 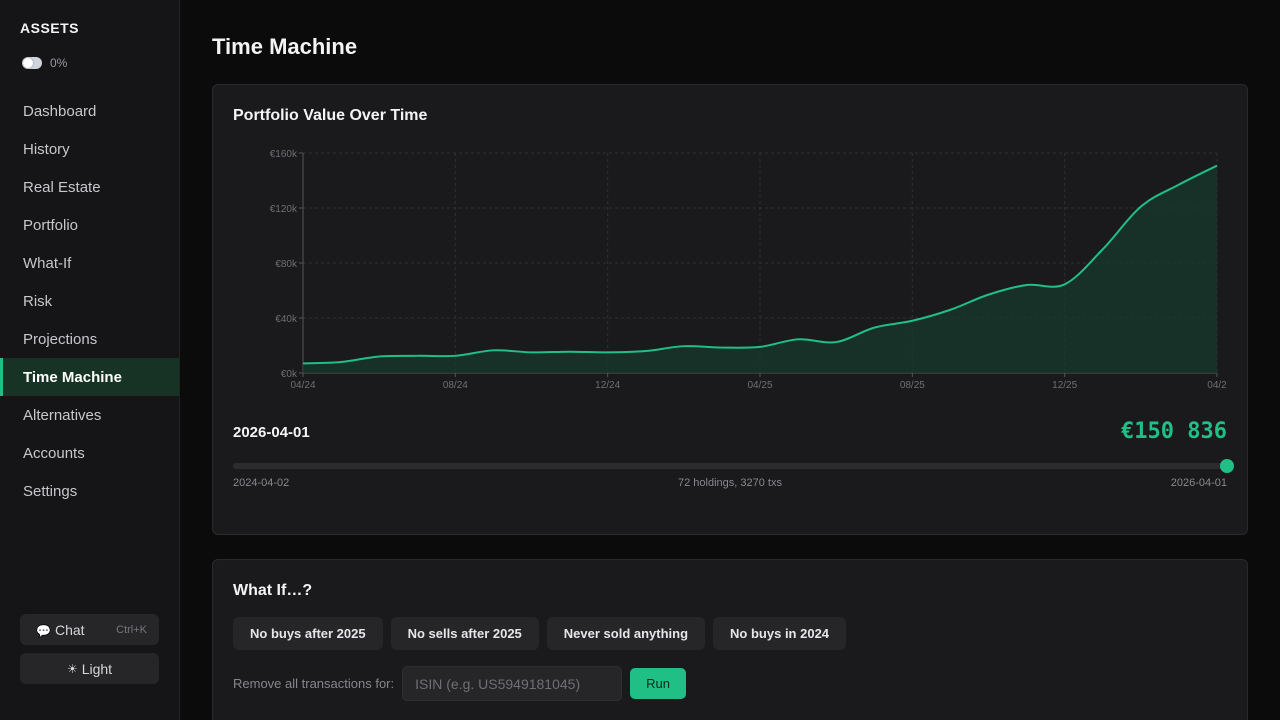 I want to click on never-sold-anything-button: Never sold anything, so click(x=626, y=633).